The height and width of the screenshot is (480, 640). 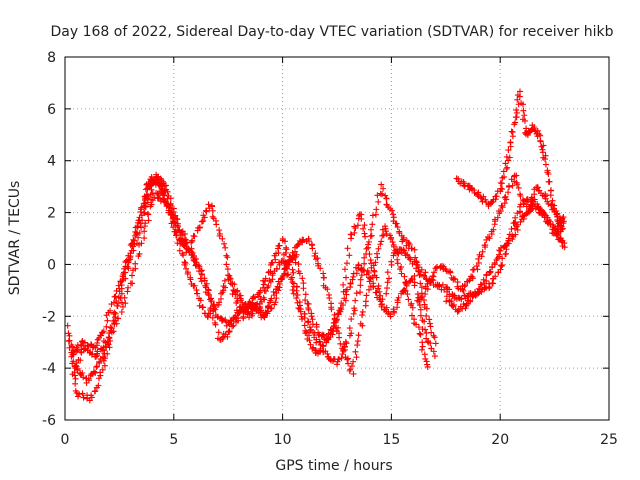 What do you see at coordinates (173, 440) in the screenshot?
I see `x-tick-label: 5` at bounding box center [173, 440].